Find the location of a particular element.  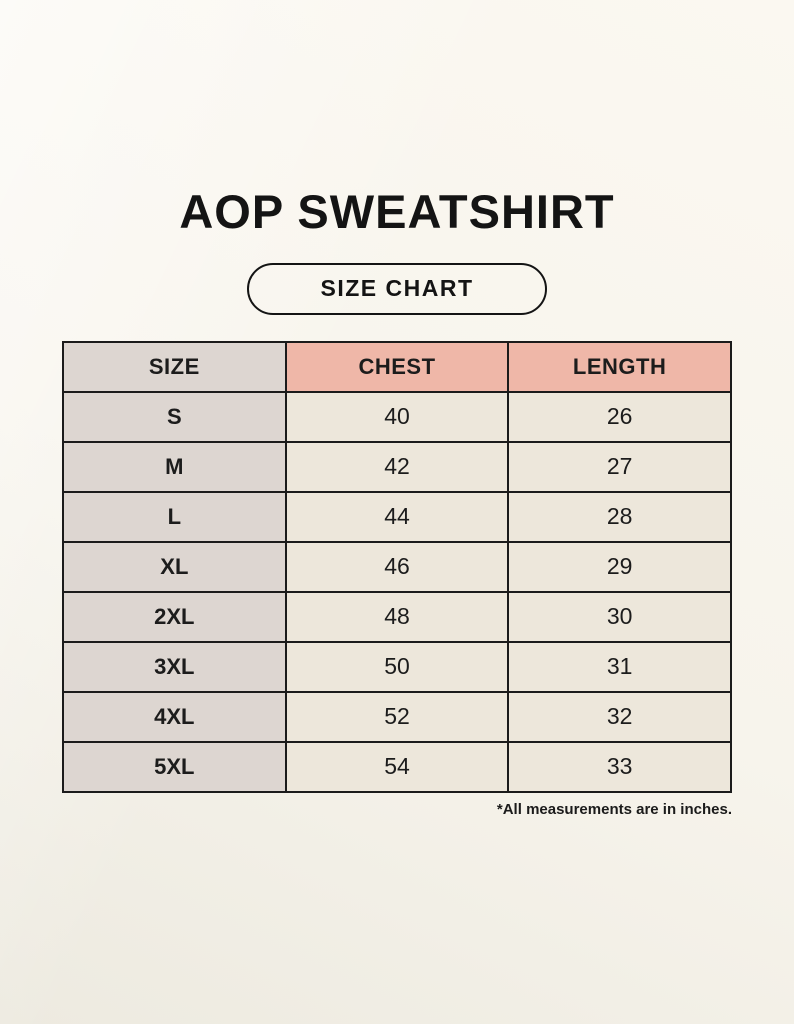

table-row: L 44 28 is located at coordinates (397, 516).